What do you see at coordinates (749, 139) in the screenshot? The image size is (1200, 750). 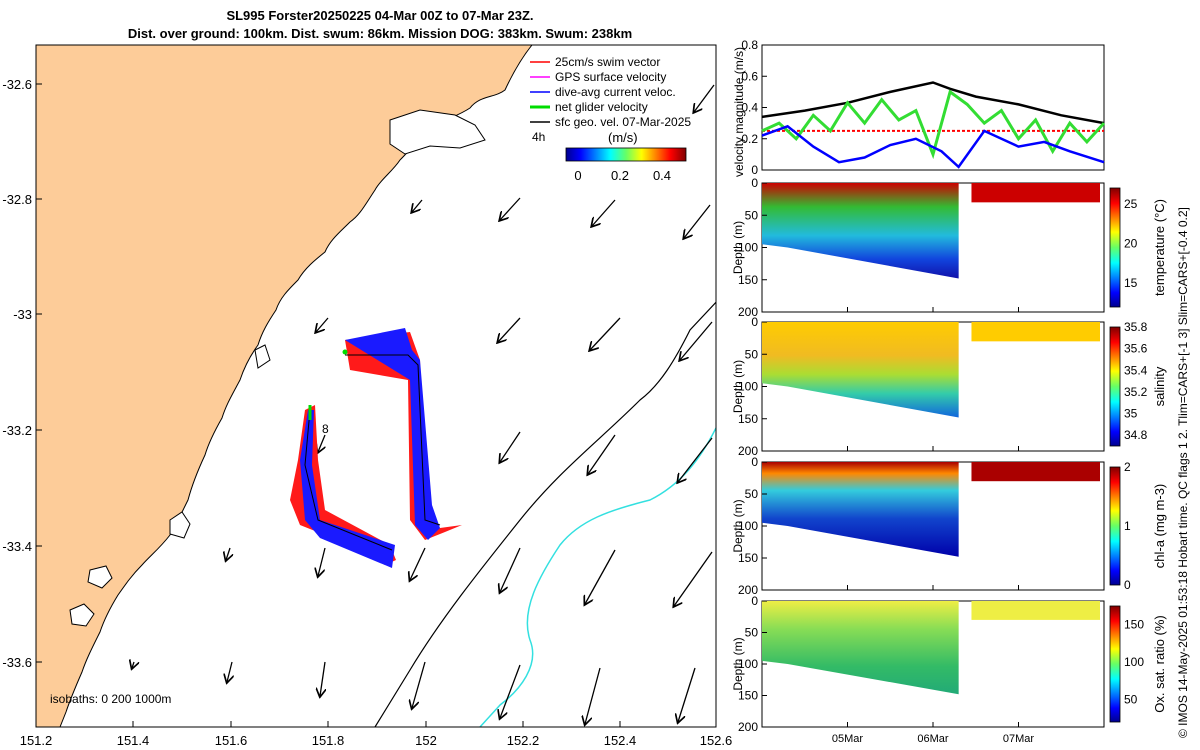 I see `velocity-ytick-label: 0.2` at bounding box center [749, 139].